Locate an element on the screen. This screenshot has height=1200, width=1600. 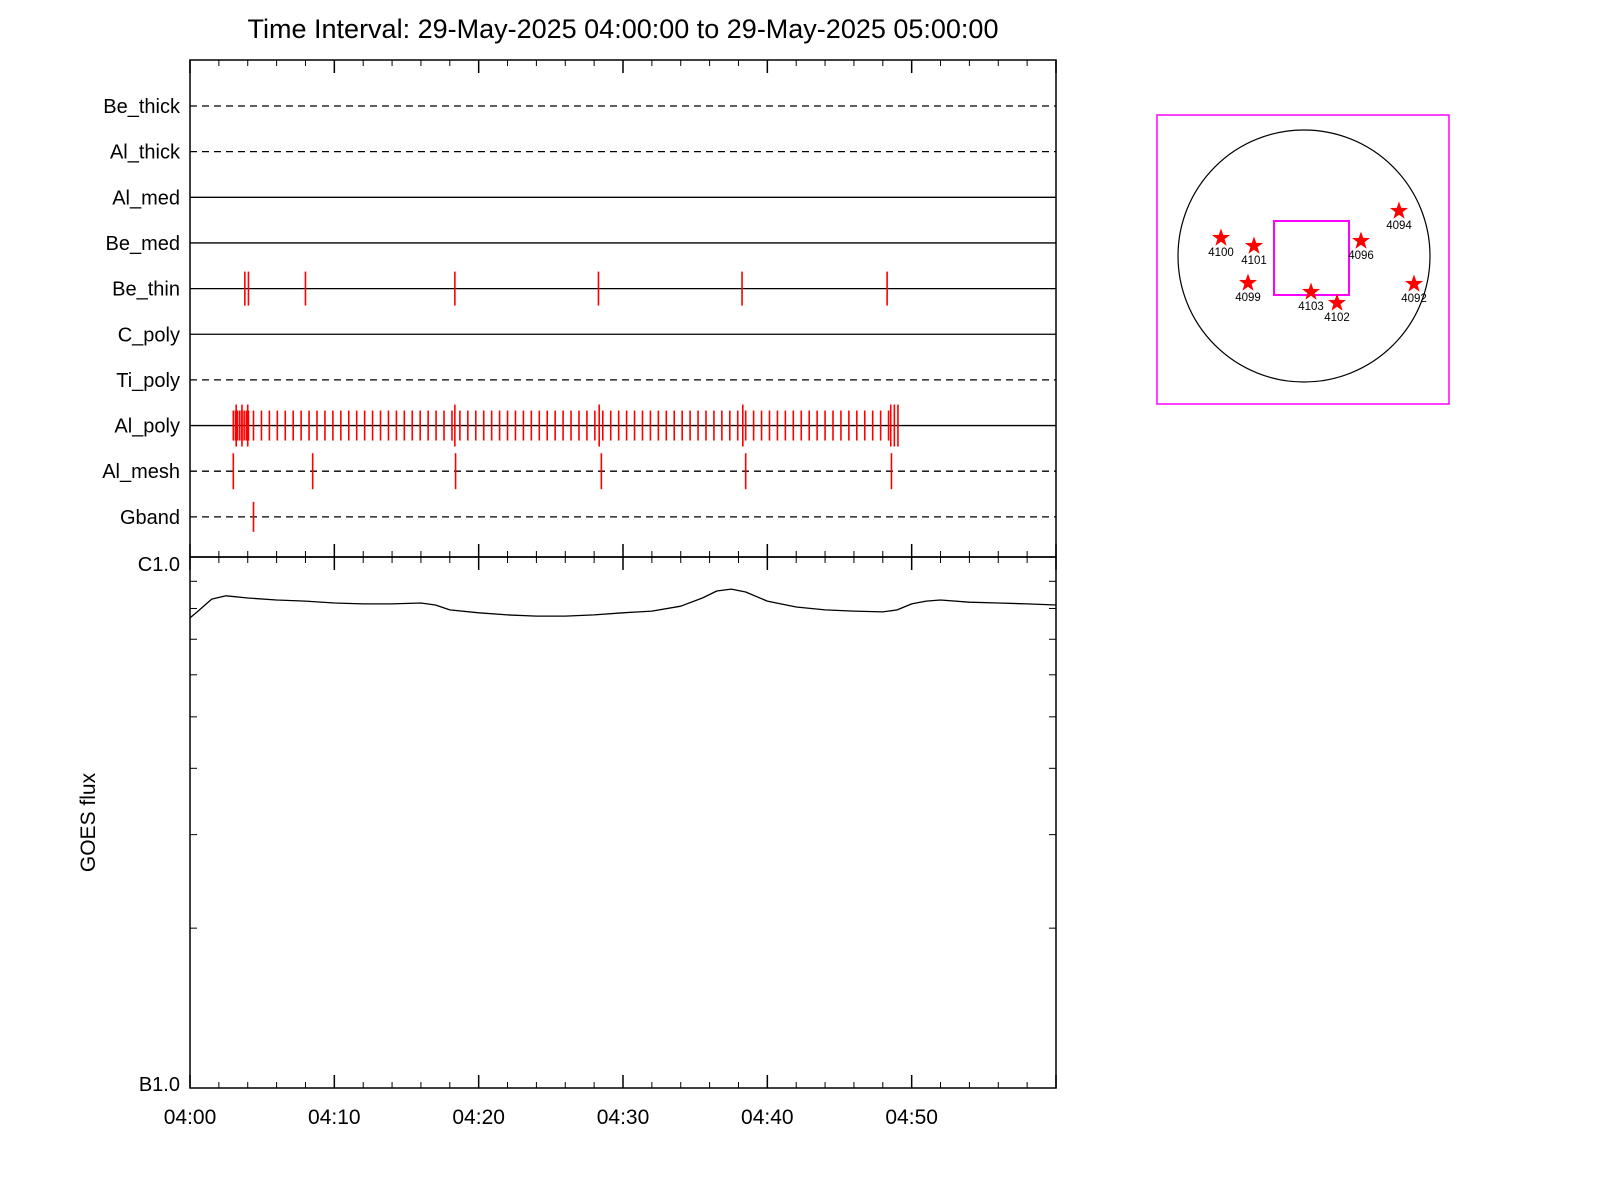
solar-limb-circle is located at coordinates (1304, 256).